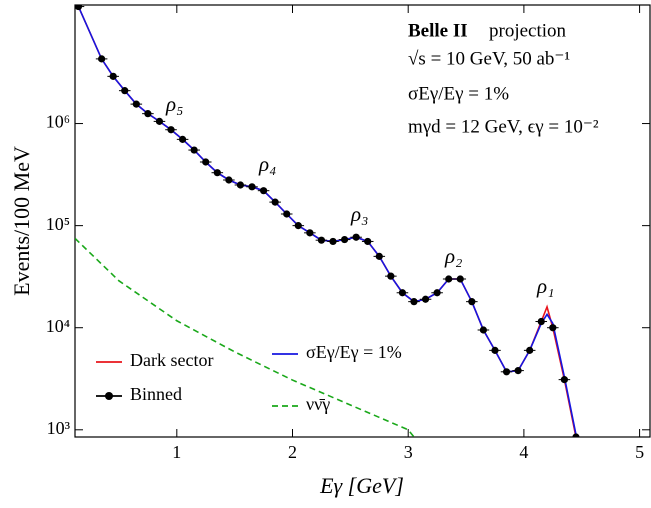 The width and height of the screenshot is (651, 508). What do you see at coordinates (523, 452) in the screenshot?
I see `x-tick-label: 4` at bounding box center [523, 452].